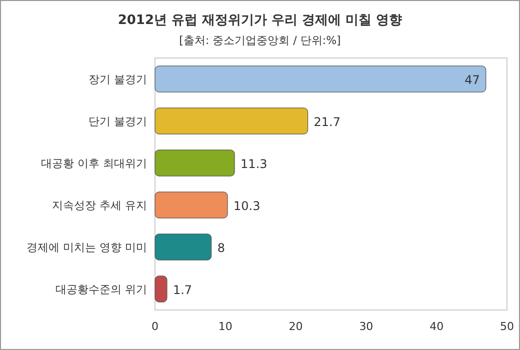 This screenshot has width=520, height=350. I want to click on x-tick-label: 30, so click(366, 326).